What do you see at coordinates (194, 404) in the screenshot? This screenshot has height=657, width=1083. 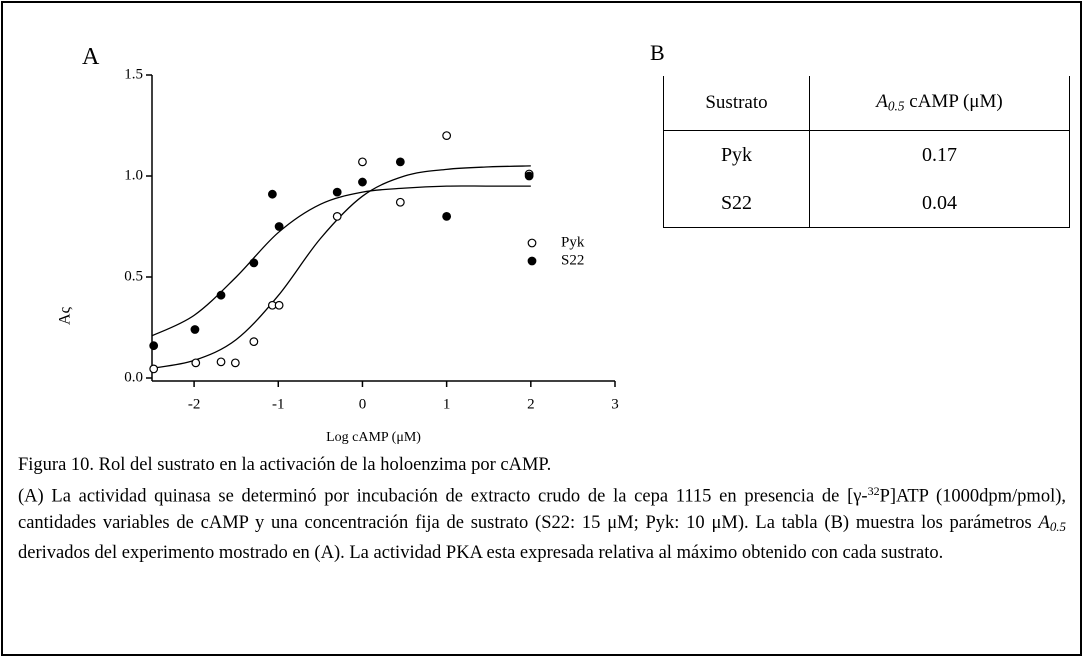 I see `x-tick-label: -2` at bounding box center [194, 404].